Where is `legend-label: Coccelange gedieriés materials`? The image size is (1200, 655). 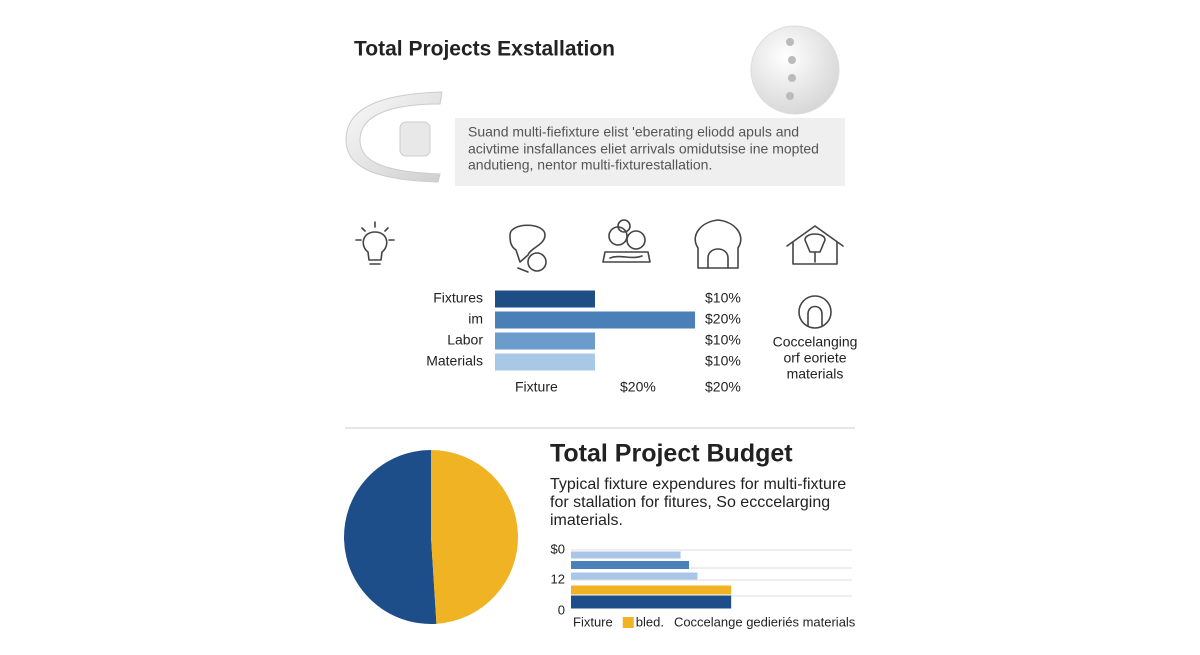
legend-label: Coccelange gedieriés materials is located at coordinates (765, 621).